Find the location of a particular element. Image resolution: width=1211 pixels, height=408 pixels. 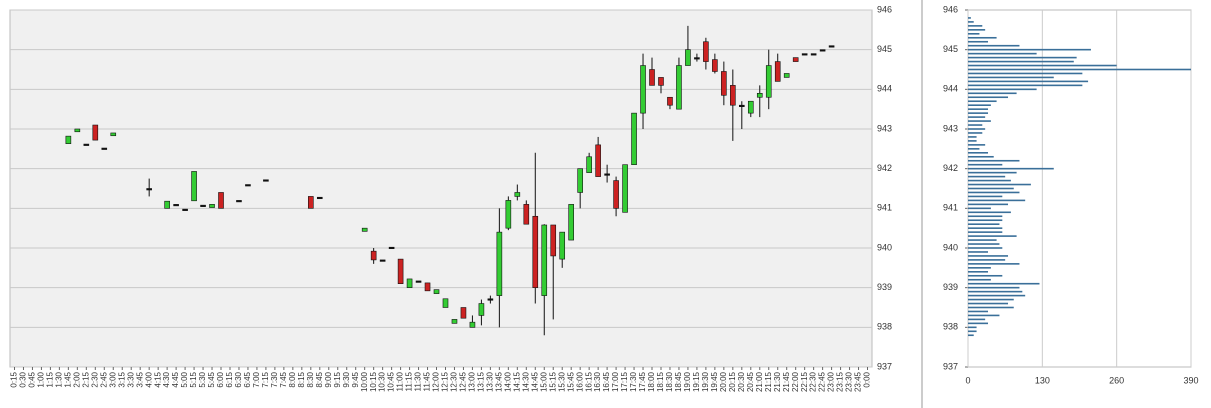

x-tick-label: 23:30 is located at coordinates (849, 381).